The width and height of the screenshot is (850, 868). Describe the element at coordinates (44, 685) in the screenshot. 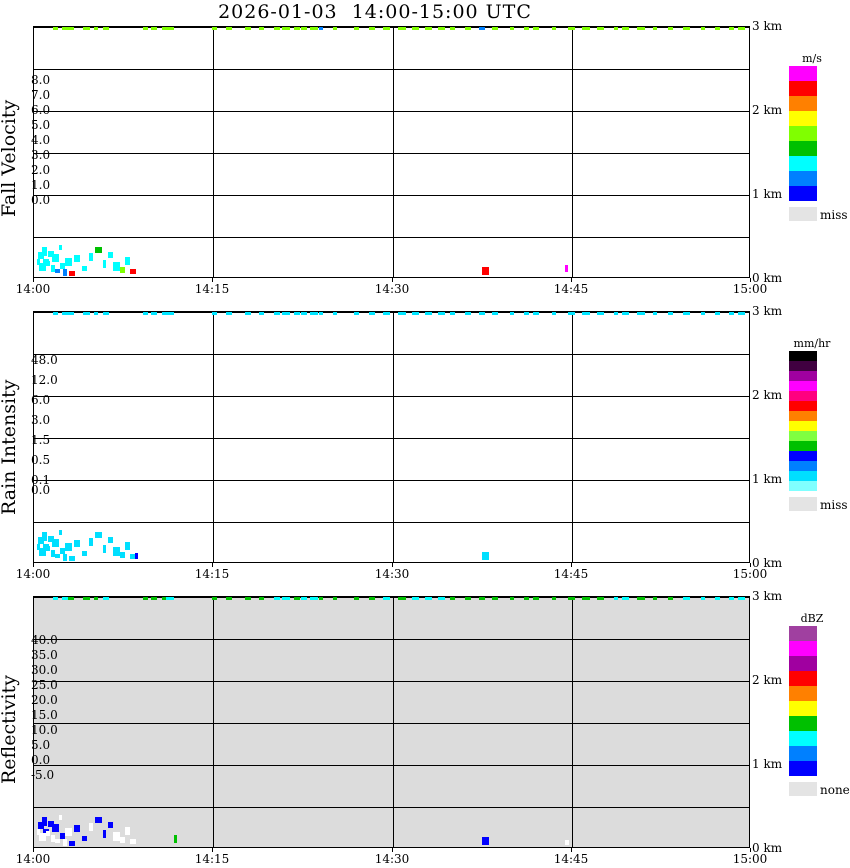

I see `colorbar-tick-label: 25.0` at that location.